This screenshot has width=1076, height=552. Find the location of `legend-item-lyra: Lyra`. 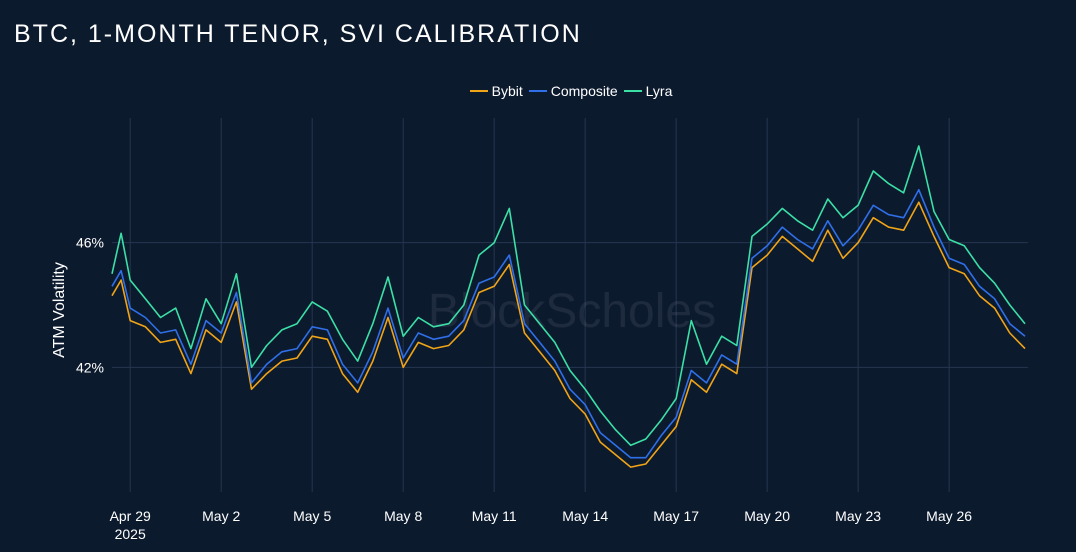

legend-item-lyra: Lyra is located at coordinates (648, 91).